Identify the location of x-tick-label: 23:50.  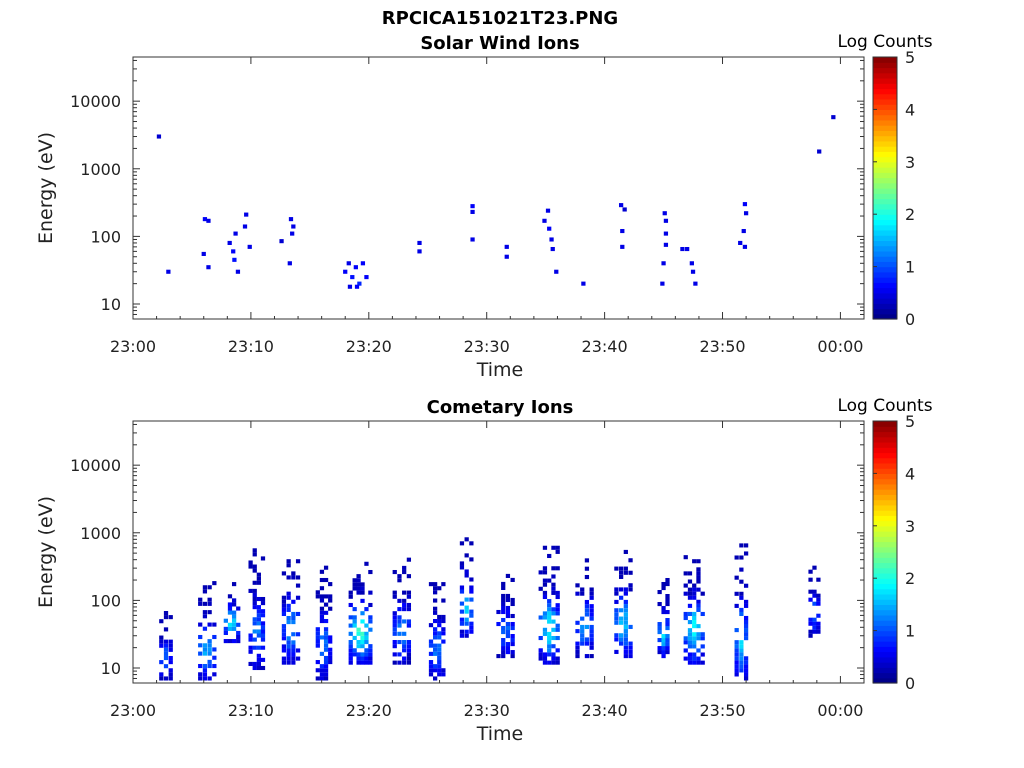
(722, 346).